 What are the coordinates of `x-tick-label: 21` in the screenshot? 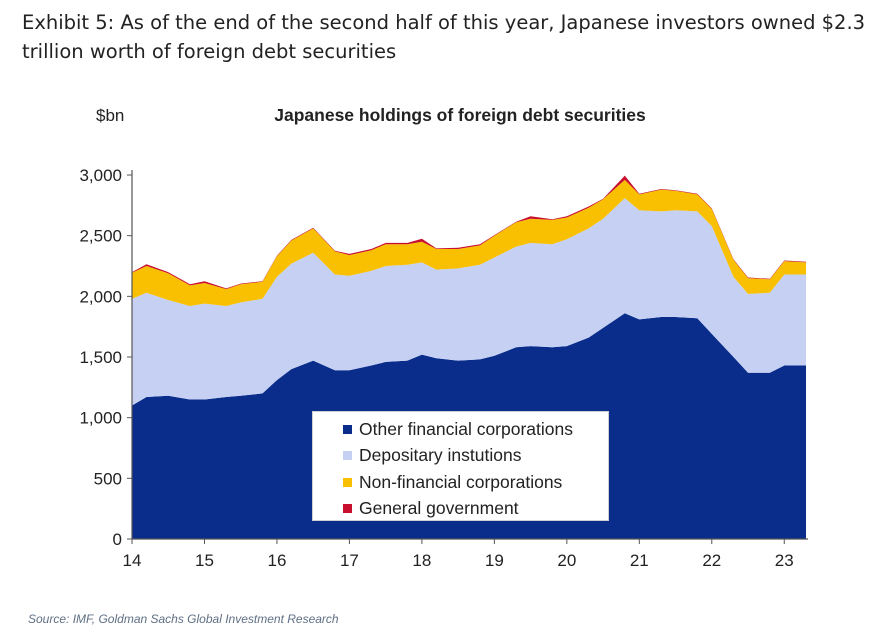 It's located at (639, 560).